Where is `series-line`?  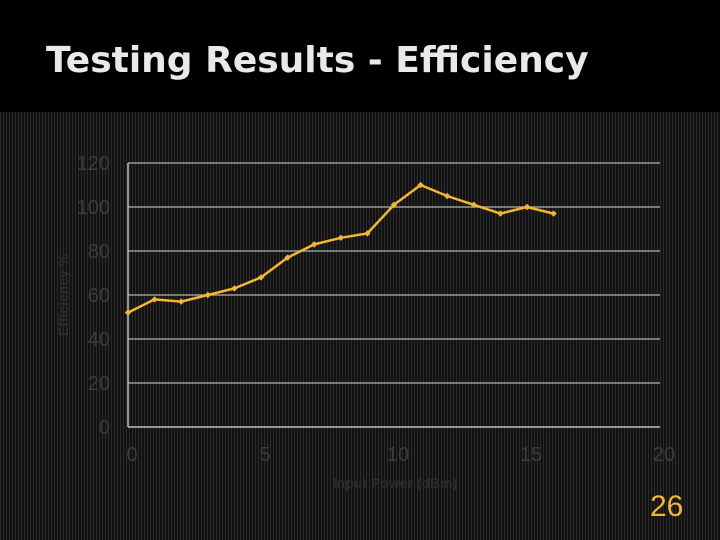 series-line is located at coordinates (340, 248).